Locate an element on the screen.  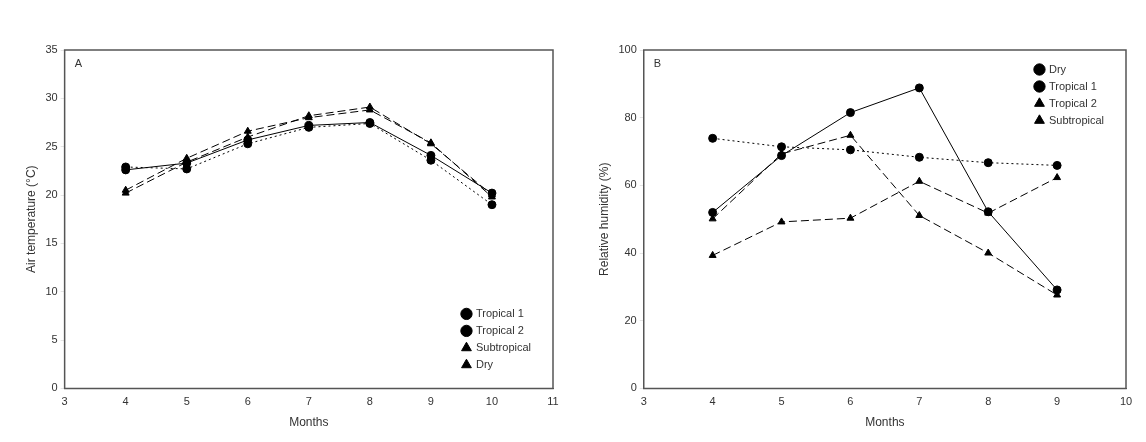
y-tick-label: 40 is located at coordinates (630, 252).